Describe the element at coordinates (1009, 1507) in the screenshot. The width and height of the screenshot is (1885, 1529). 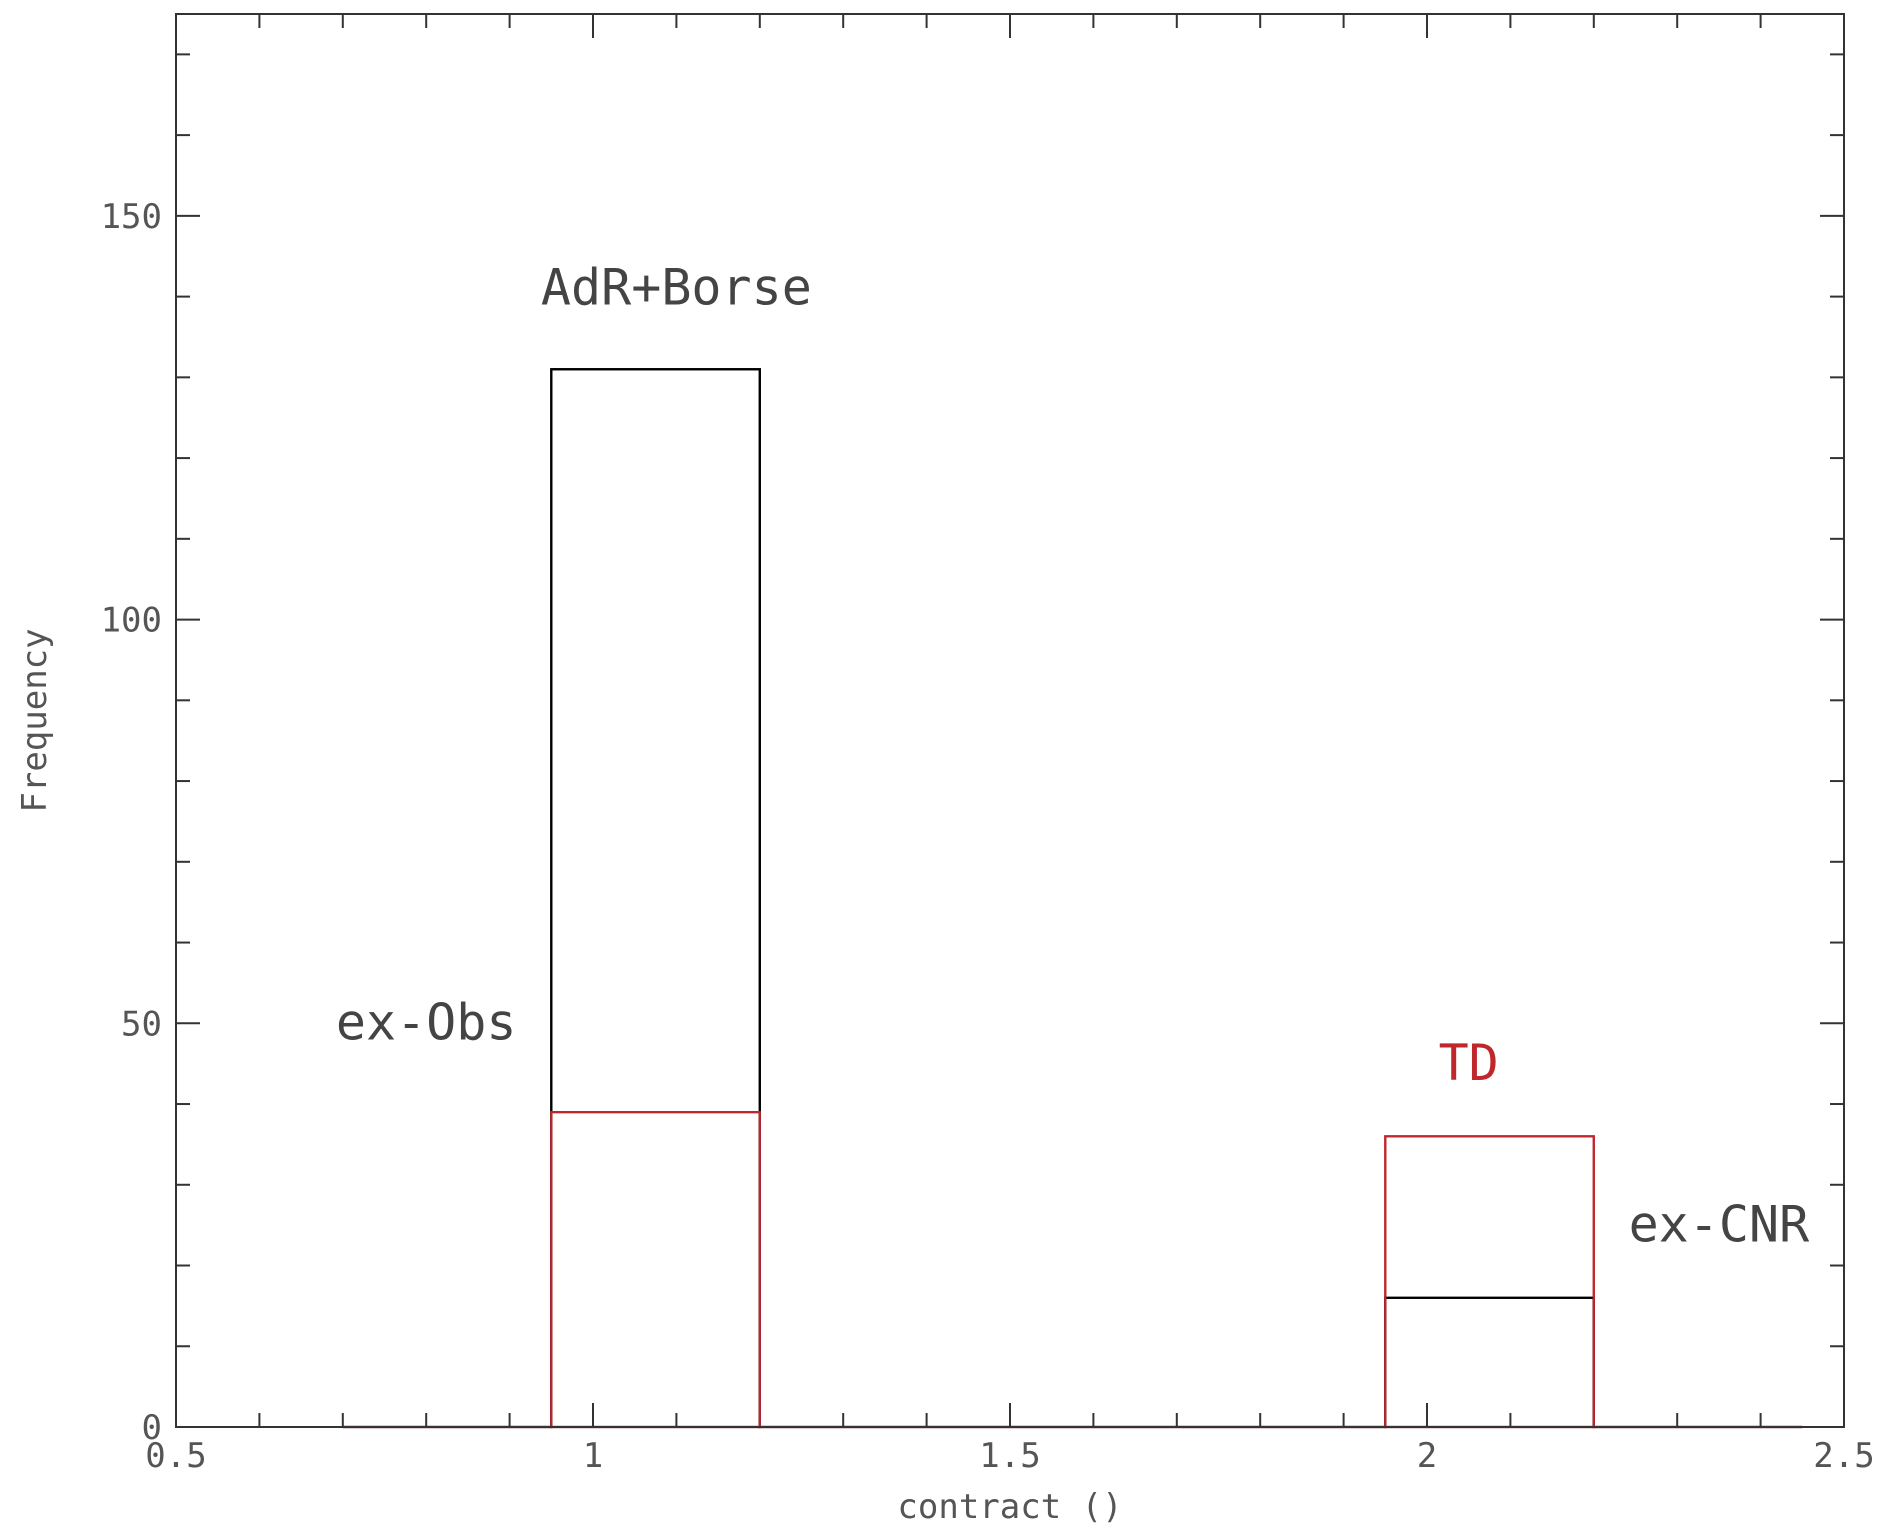
I see `x-axis-label: contract ()` at that location.